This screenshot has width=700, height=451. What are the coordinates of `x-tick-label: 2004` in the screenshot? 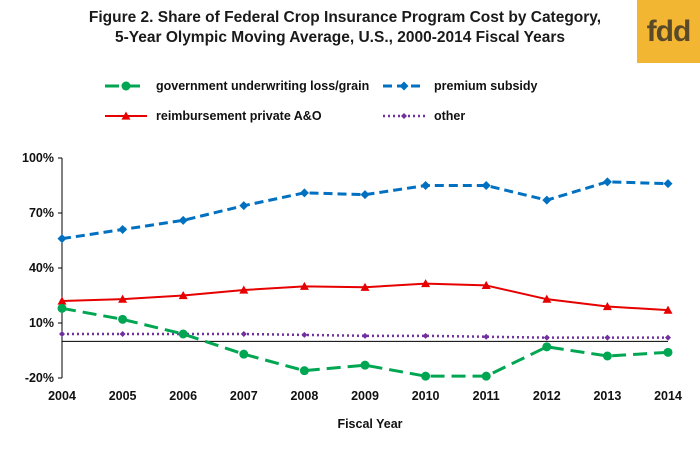 It's located at (62, 396).